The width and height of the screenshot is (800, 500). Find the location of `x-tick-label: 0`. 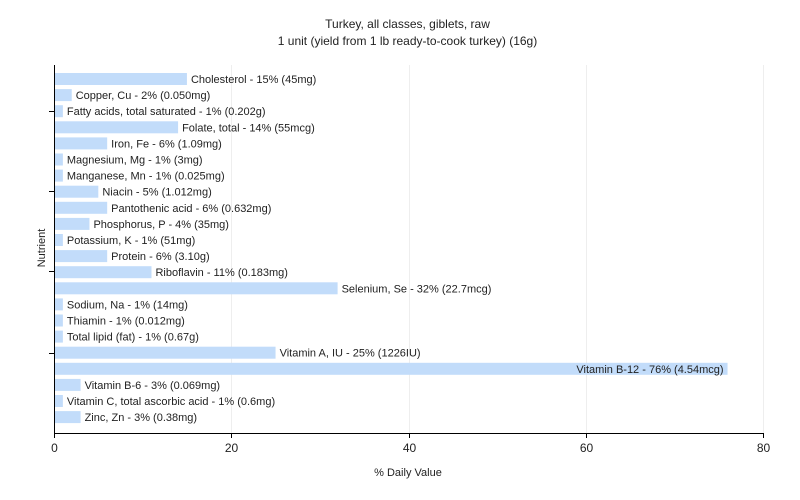

x-tick-label: 0 is located at coordinates (54, 448).